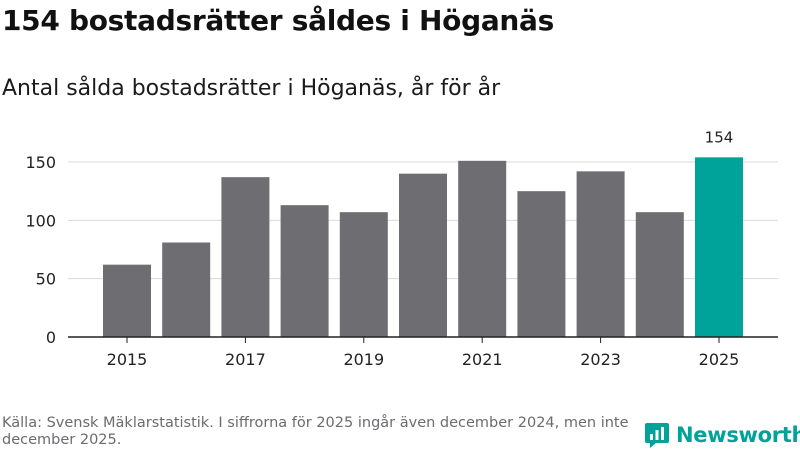  What do you see at coordinates (363, 359) in the screenshot?
I see `x-tick-label: 2019` at bounding box center [363, 359].